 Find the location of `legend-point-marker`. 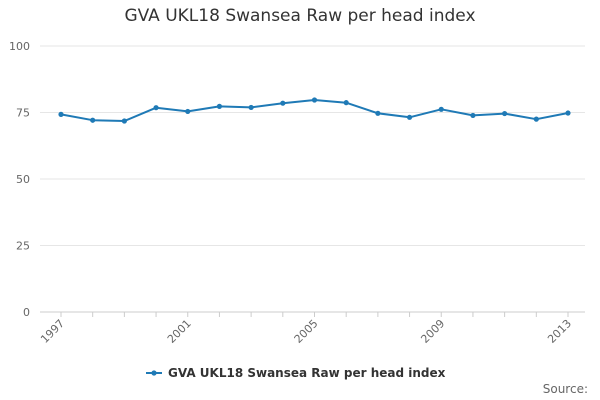

legend-point-marker is located at coordinates (154, 373).